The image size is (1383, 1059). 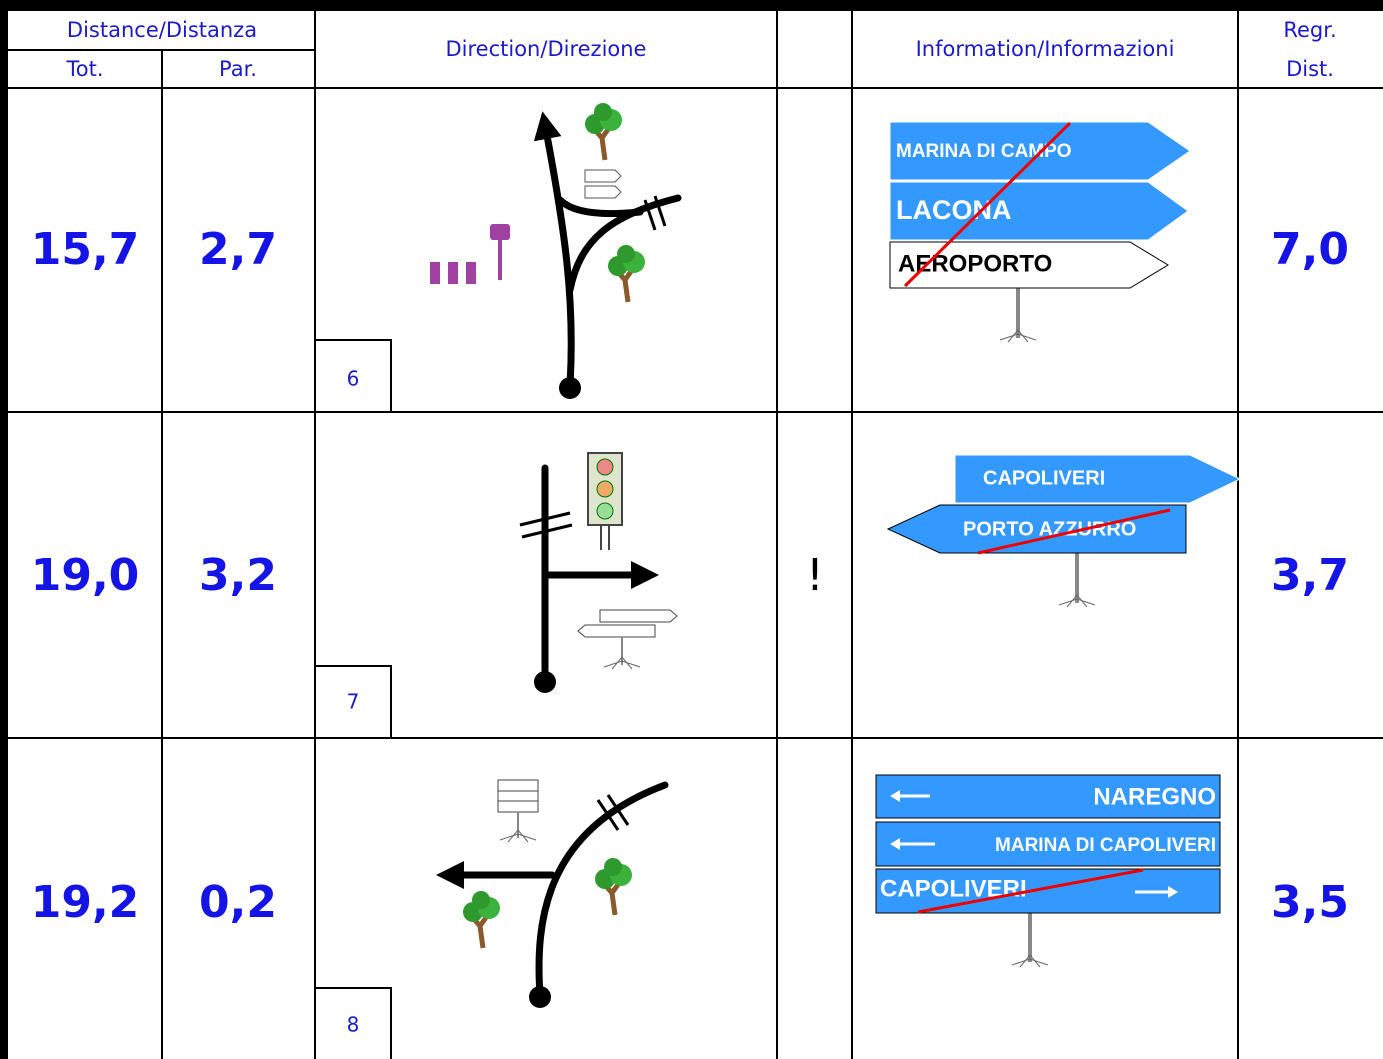 I want to click on step: 6, so click(x=353, y=379).